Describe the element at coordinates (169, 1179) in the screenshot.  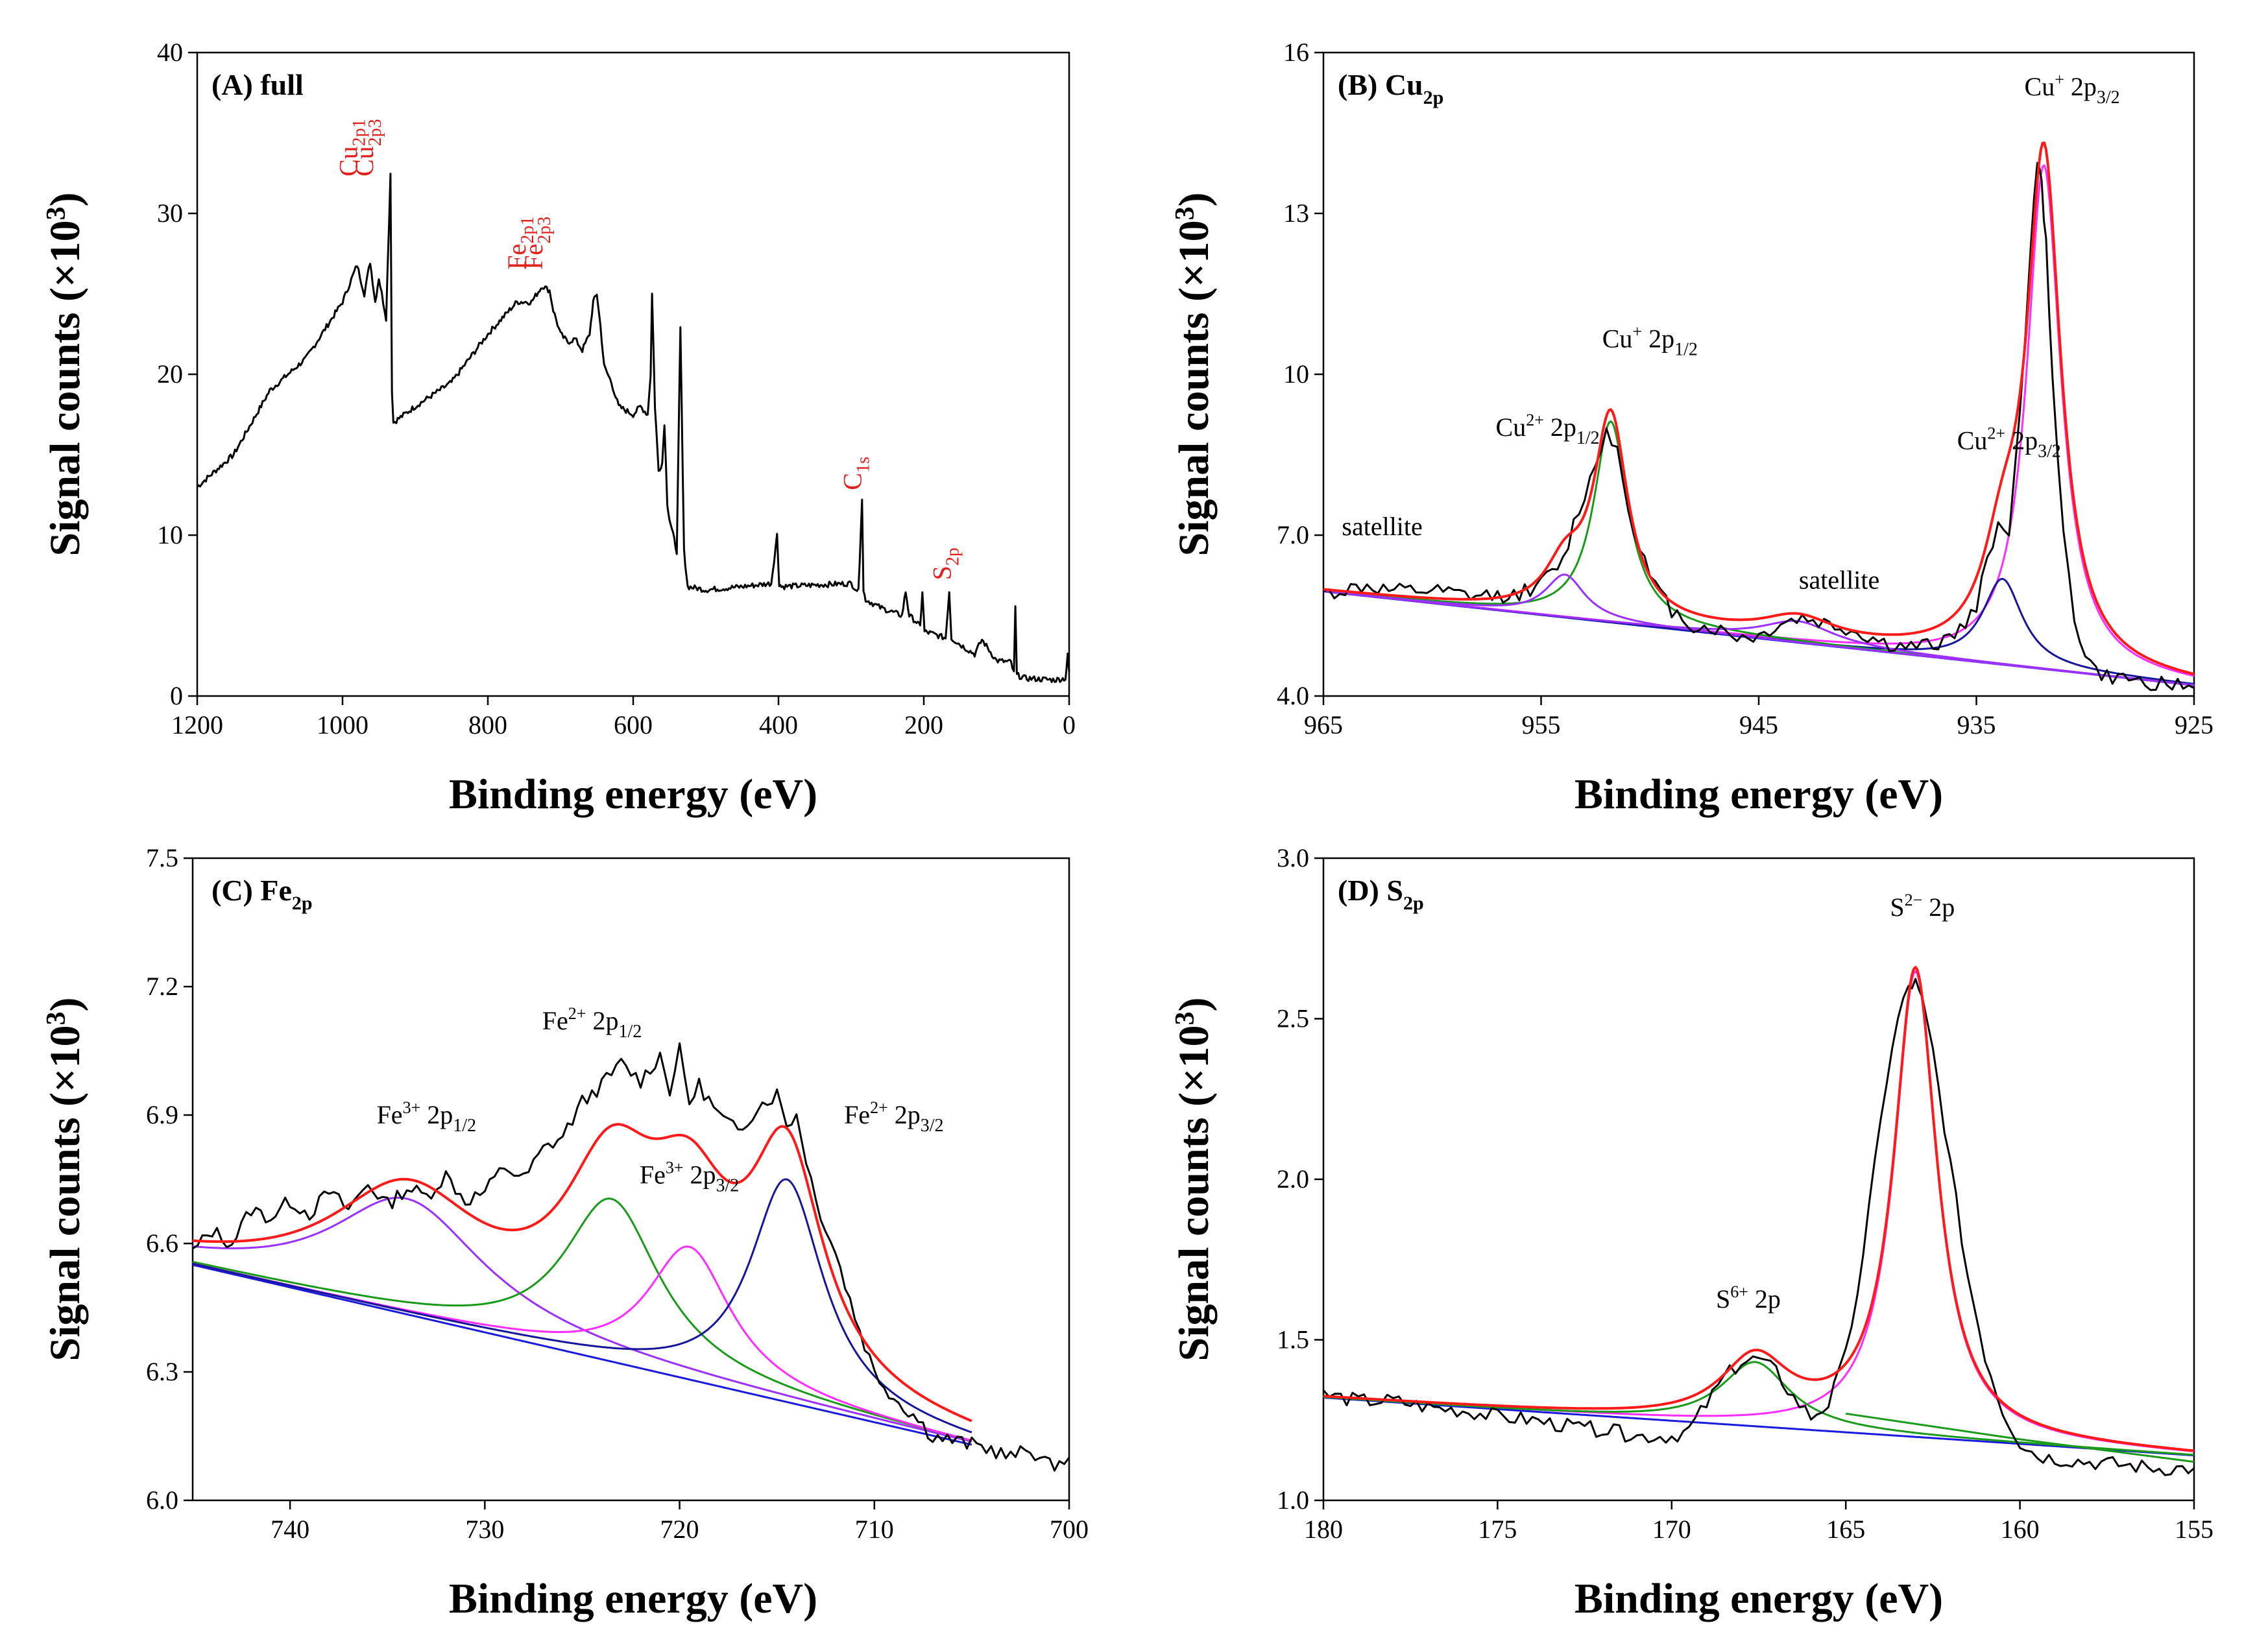
I see `panel-c-y-ticks: 6.0 6.3 6.6 6.9 7.2 7.5` at that location.